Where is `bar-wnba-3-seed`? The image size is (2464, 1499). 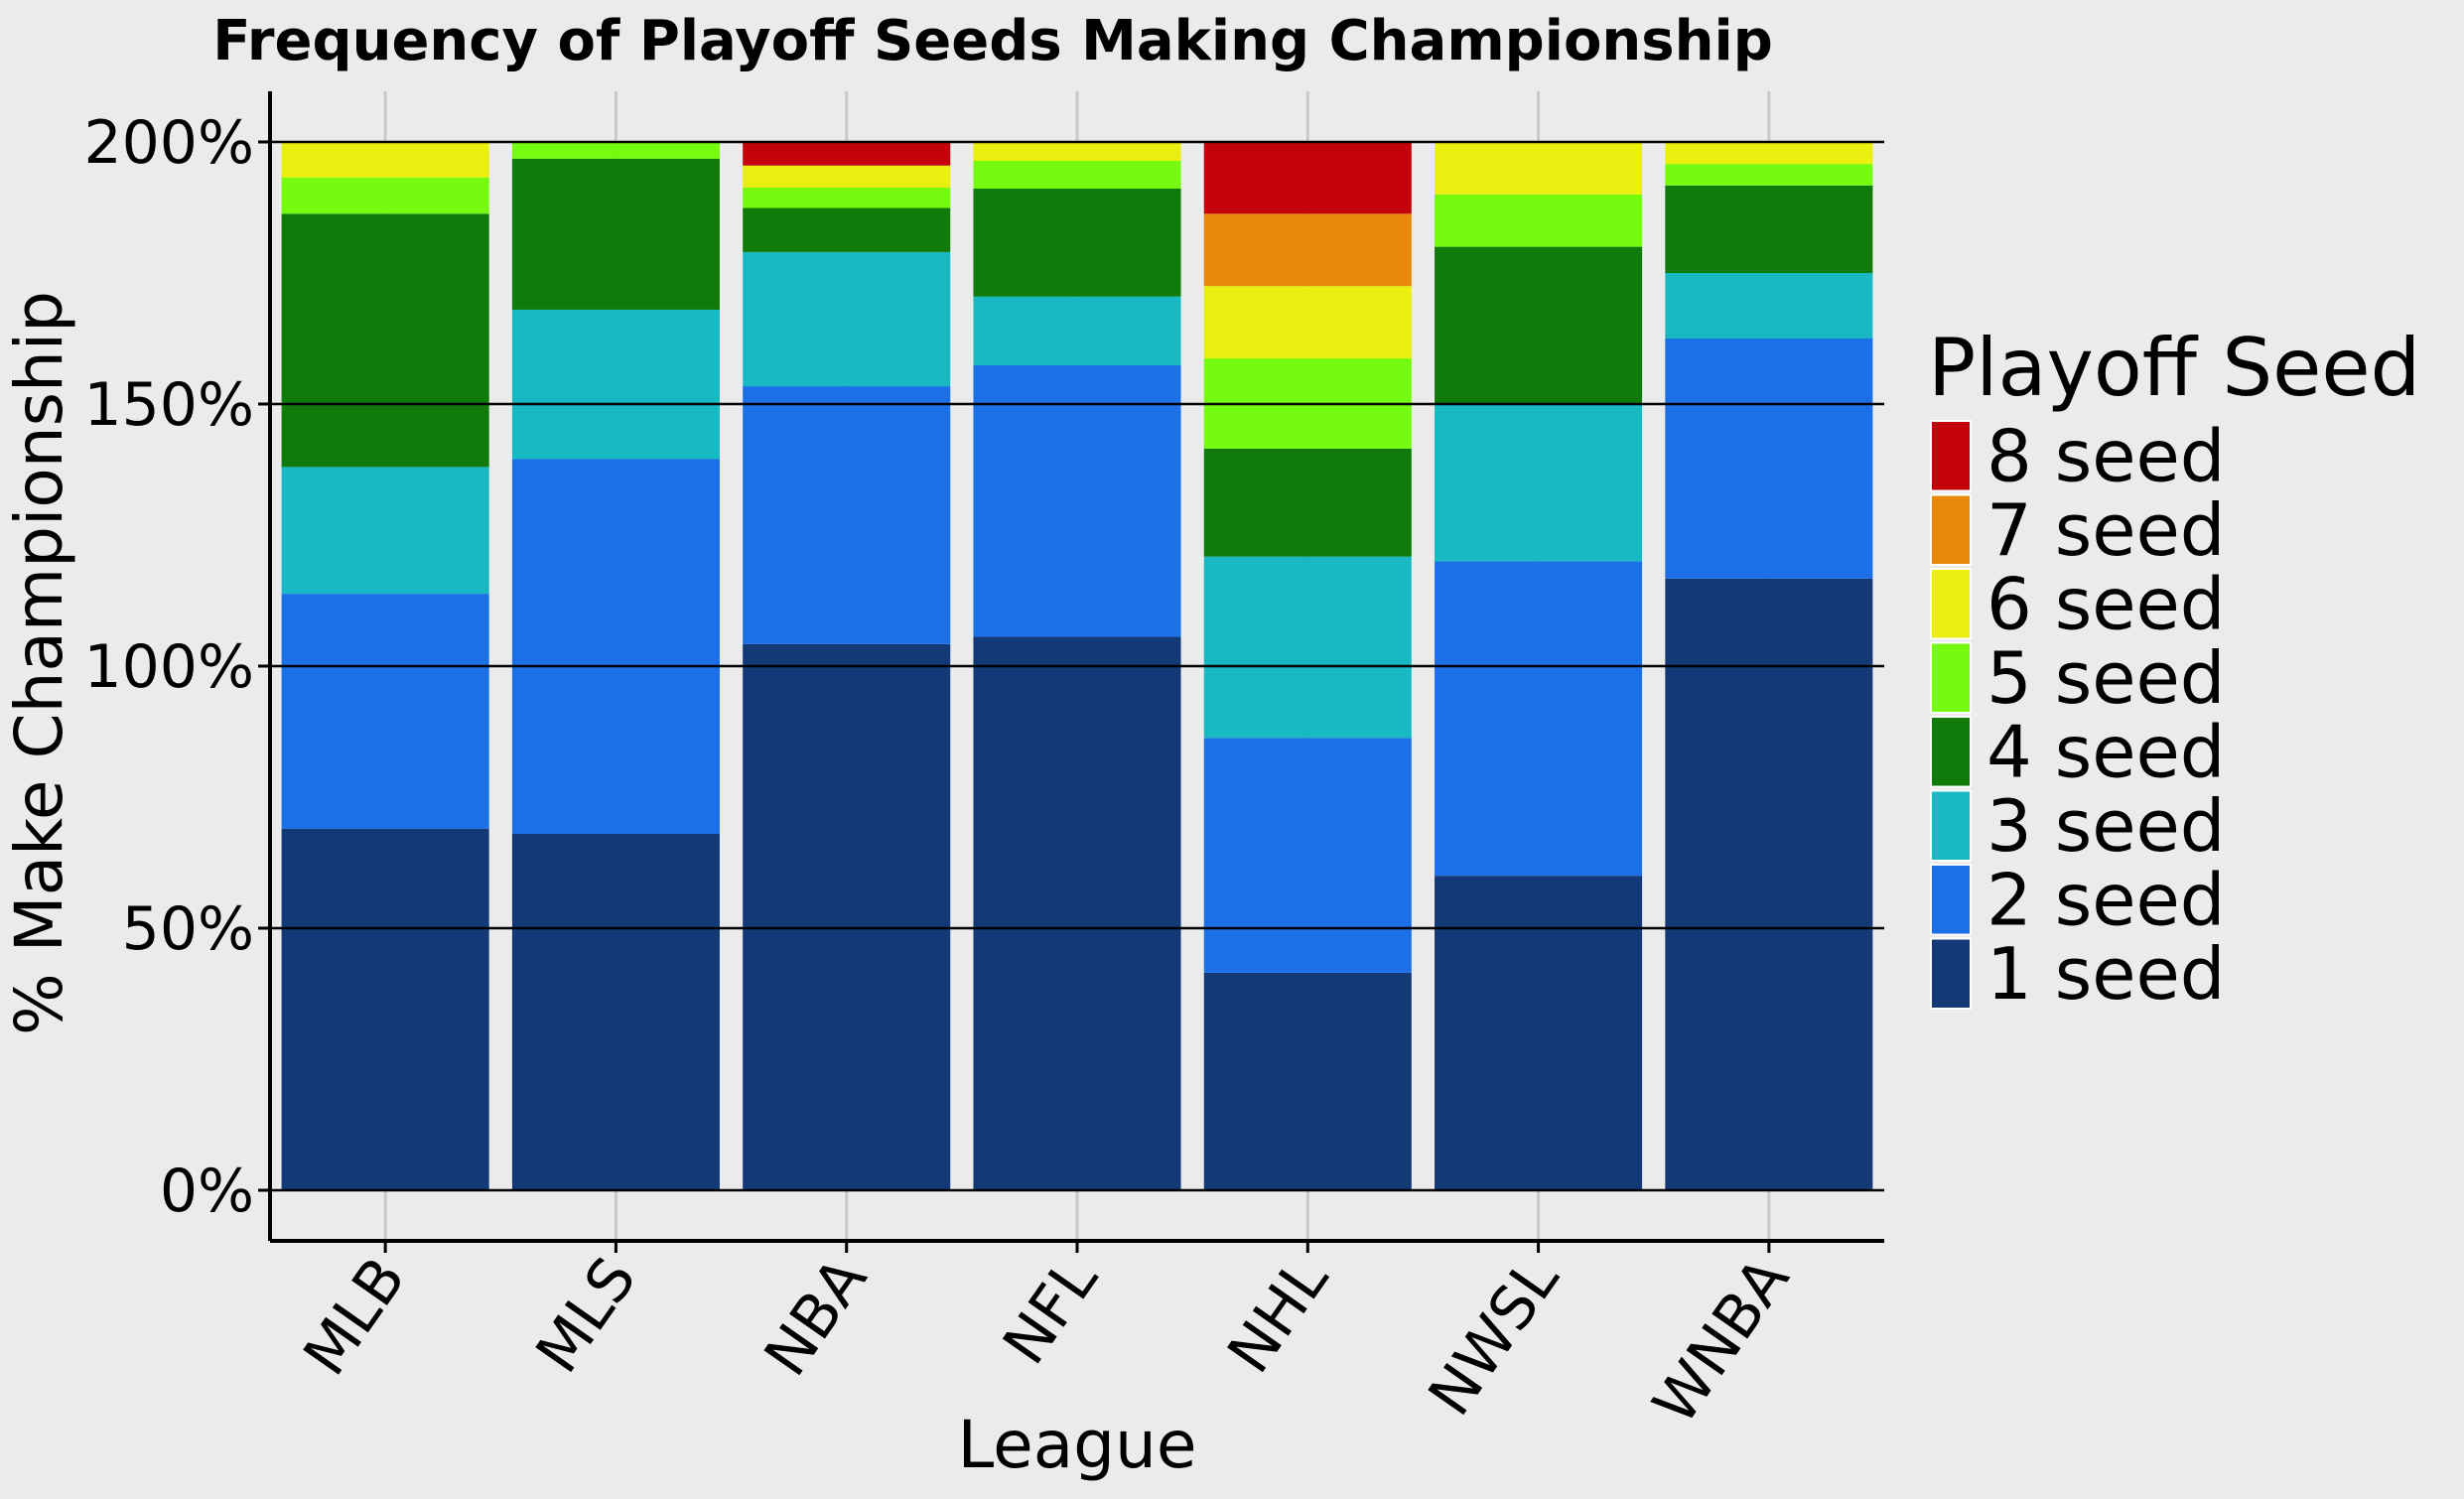 bar-wnba-3-seed is located at coordinates (1769, 306).